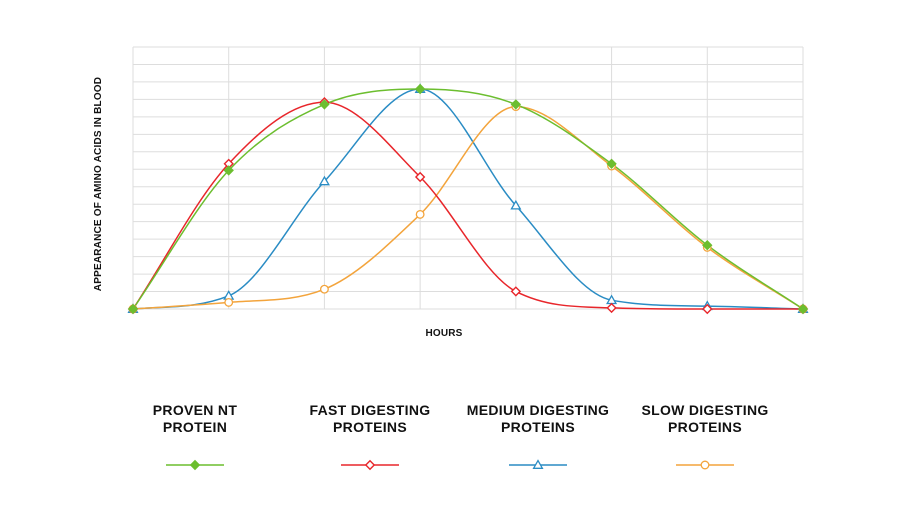  I want to click on legend-item: PROVEN NT PROTEIN, so click(195, 419).